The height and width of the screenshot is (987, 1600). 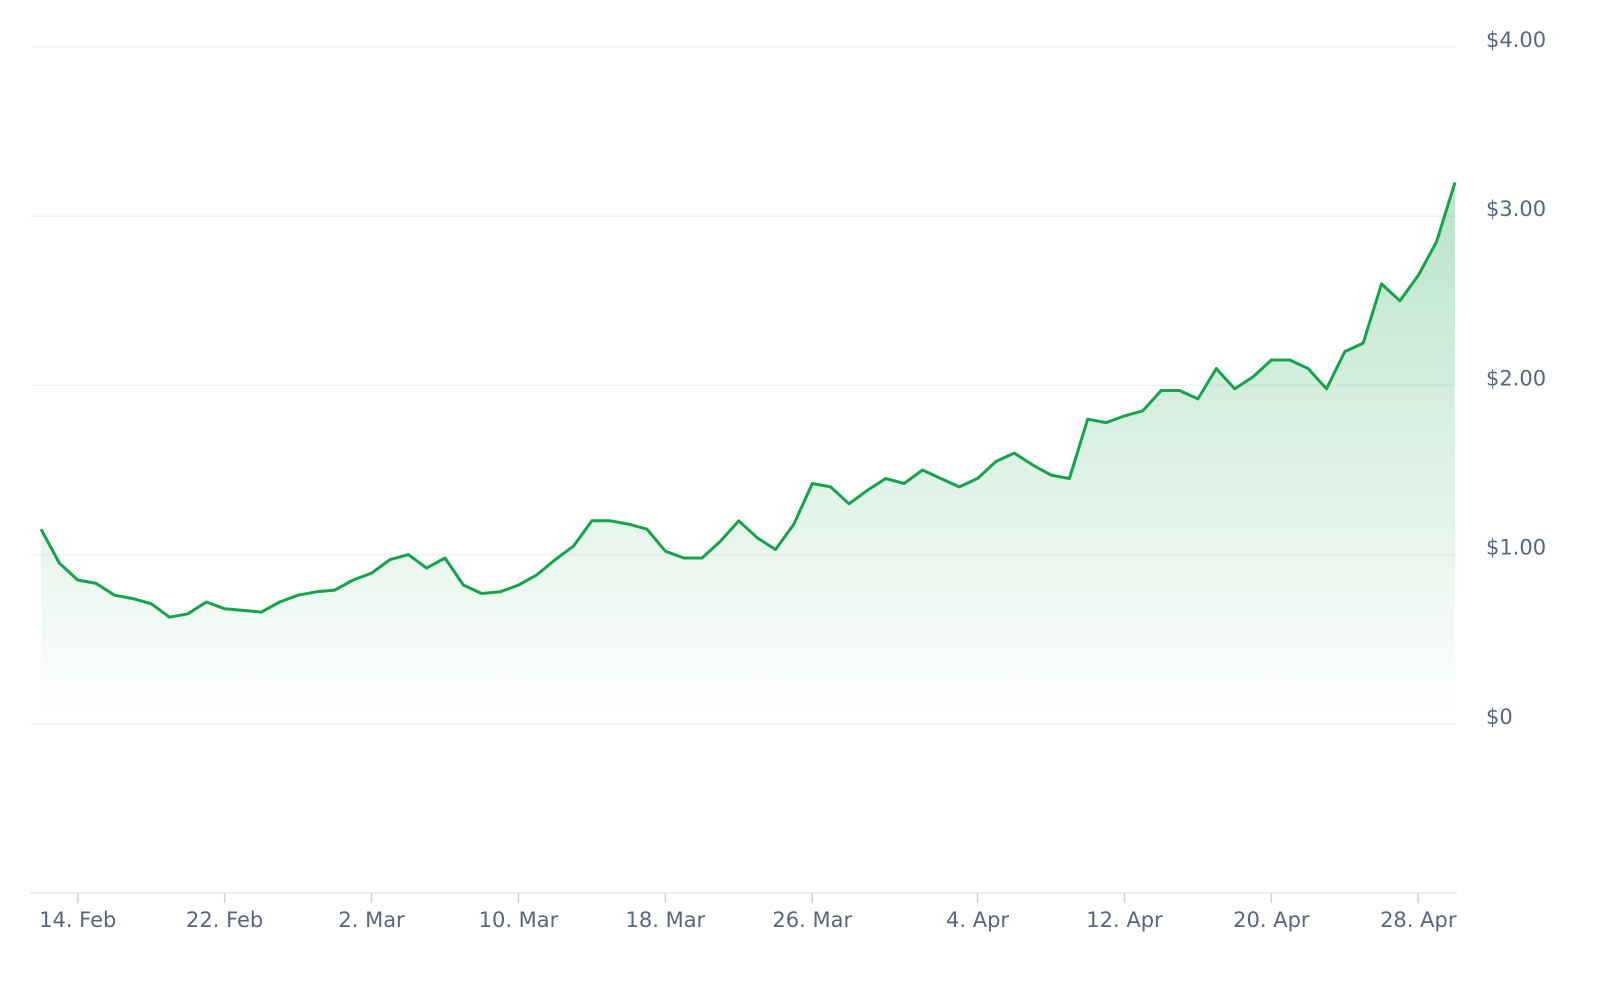 What do you see at coordinates (1516, 40) in the screenshot?
I see `y-tick-label: $4.00` at bounding box center [1516, 40].